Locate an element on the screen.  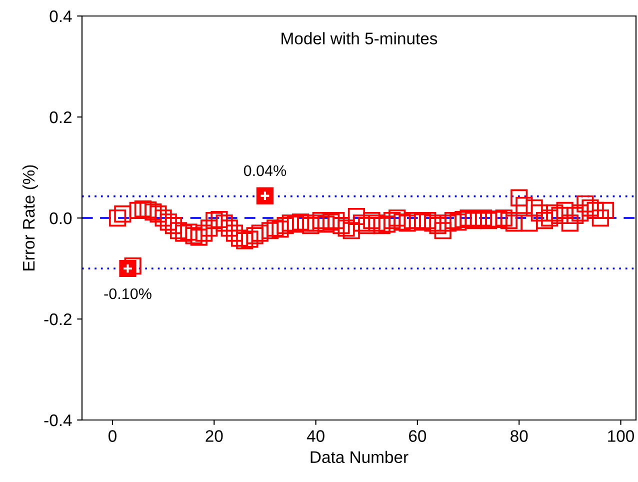
annotation: 0.04% is located at coordinates (265, 170).